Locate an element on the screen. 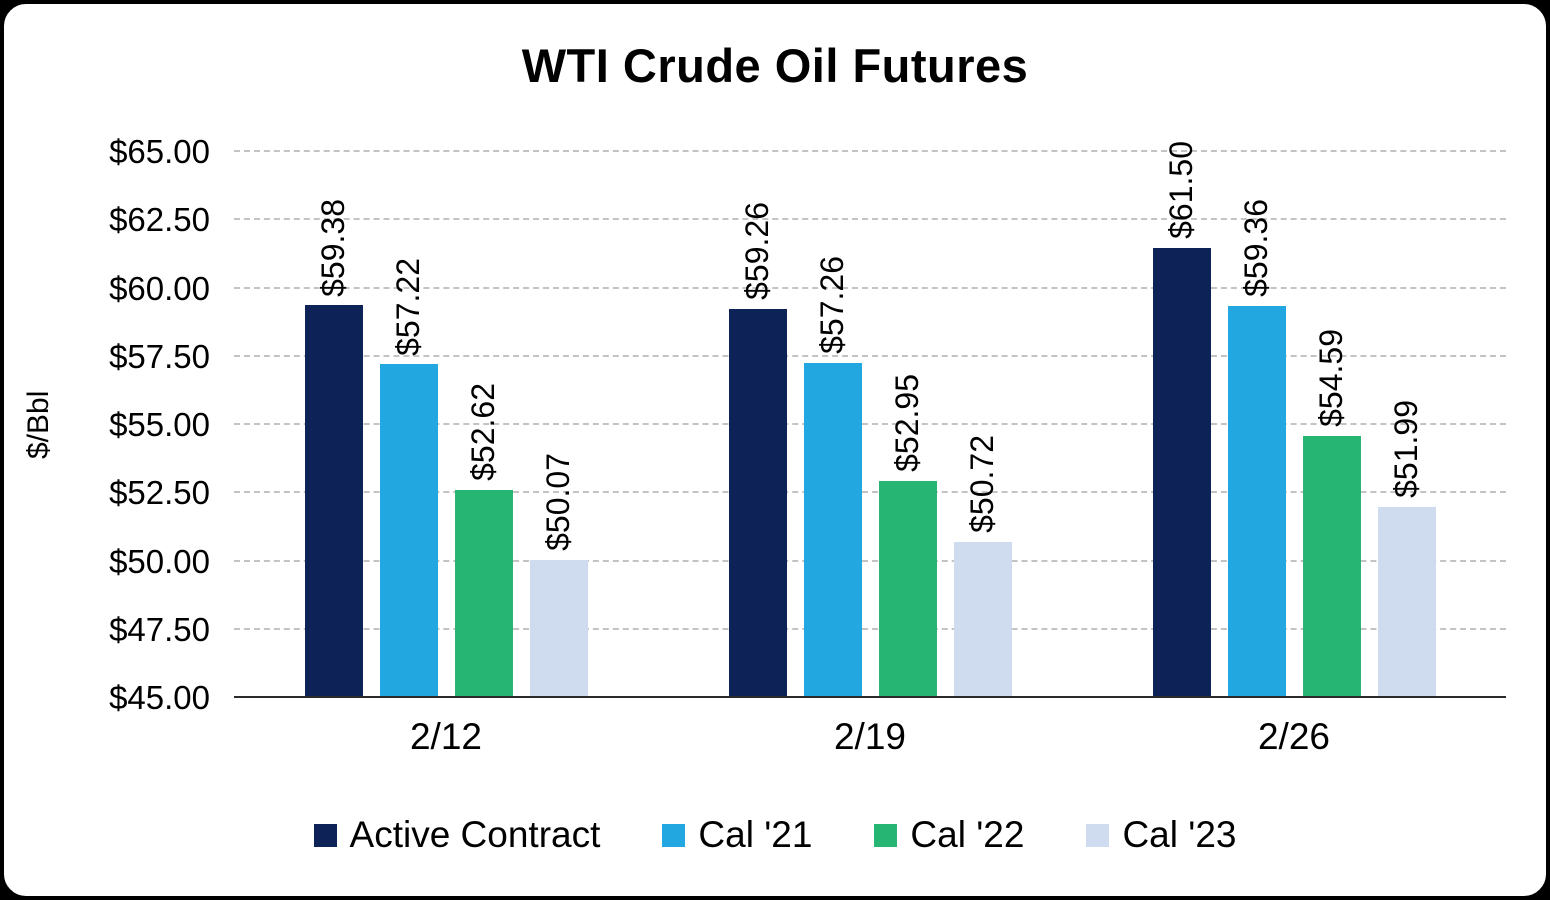 This screenshot has height=900, width=1550. bar-value-label: $61.50 is located at coordinates (1181, 189).